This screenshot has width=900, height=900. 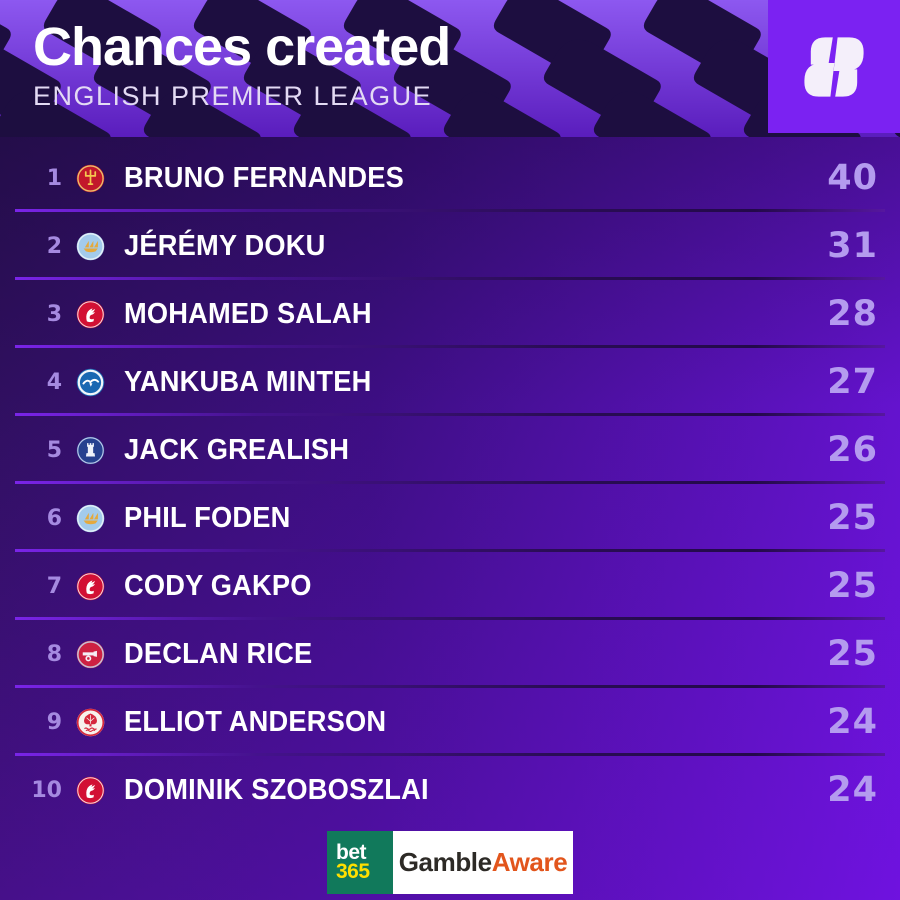 What do you see at coordinates (445, 862) in the screenshot?
I see `gambleaware-word-gamble: Gamble` at bounding box center [445, 862].